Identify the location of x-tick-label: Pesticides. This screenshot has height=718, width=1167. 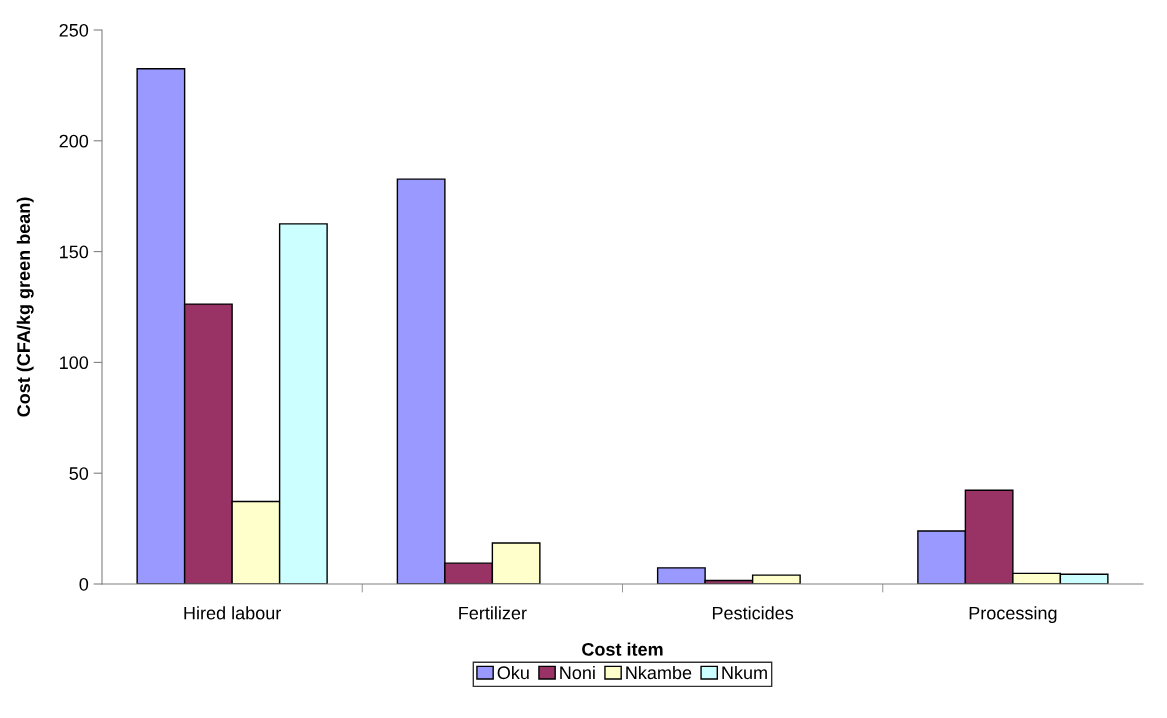
(753, 613).